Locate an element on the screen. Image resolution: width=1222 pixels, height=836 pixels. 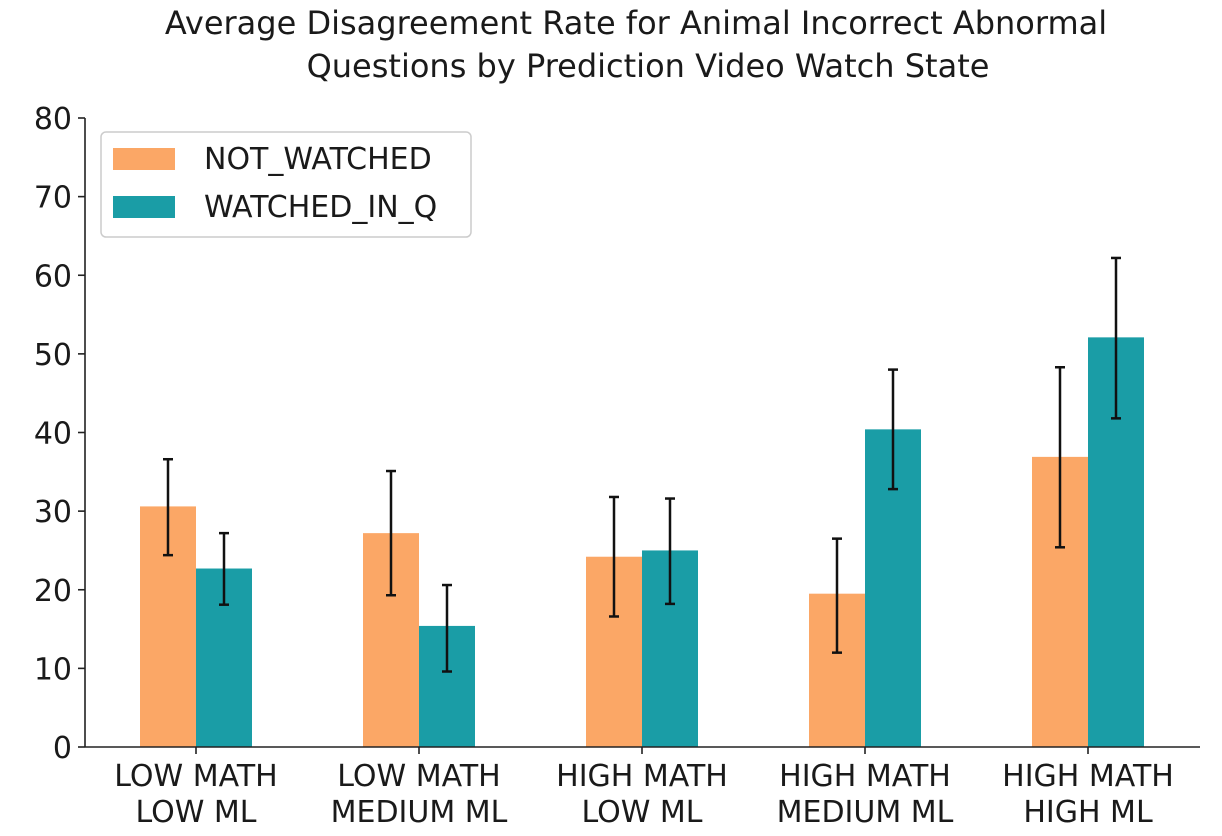
y-tick-label: 40 is located at coordinates (53, 434).